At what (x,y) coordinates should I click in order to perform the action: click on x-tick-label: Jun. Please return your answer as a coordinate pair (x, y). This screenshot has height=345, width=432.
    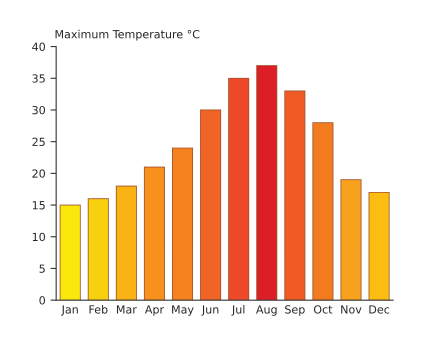
    Looking at the image, I should click on (209, 310).